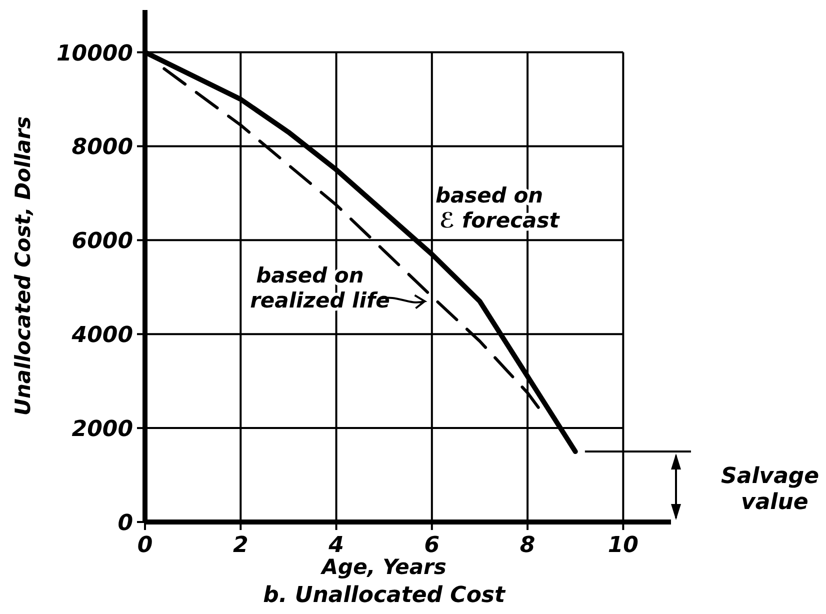  Describe the element at coordinates (240, 545) in the screenshot. I see `x-tick-label: 2` at that location.